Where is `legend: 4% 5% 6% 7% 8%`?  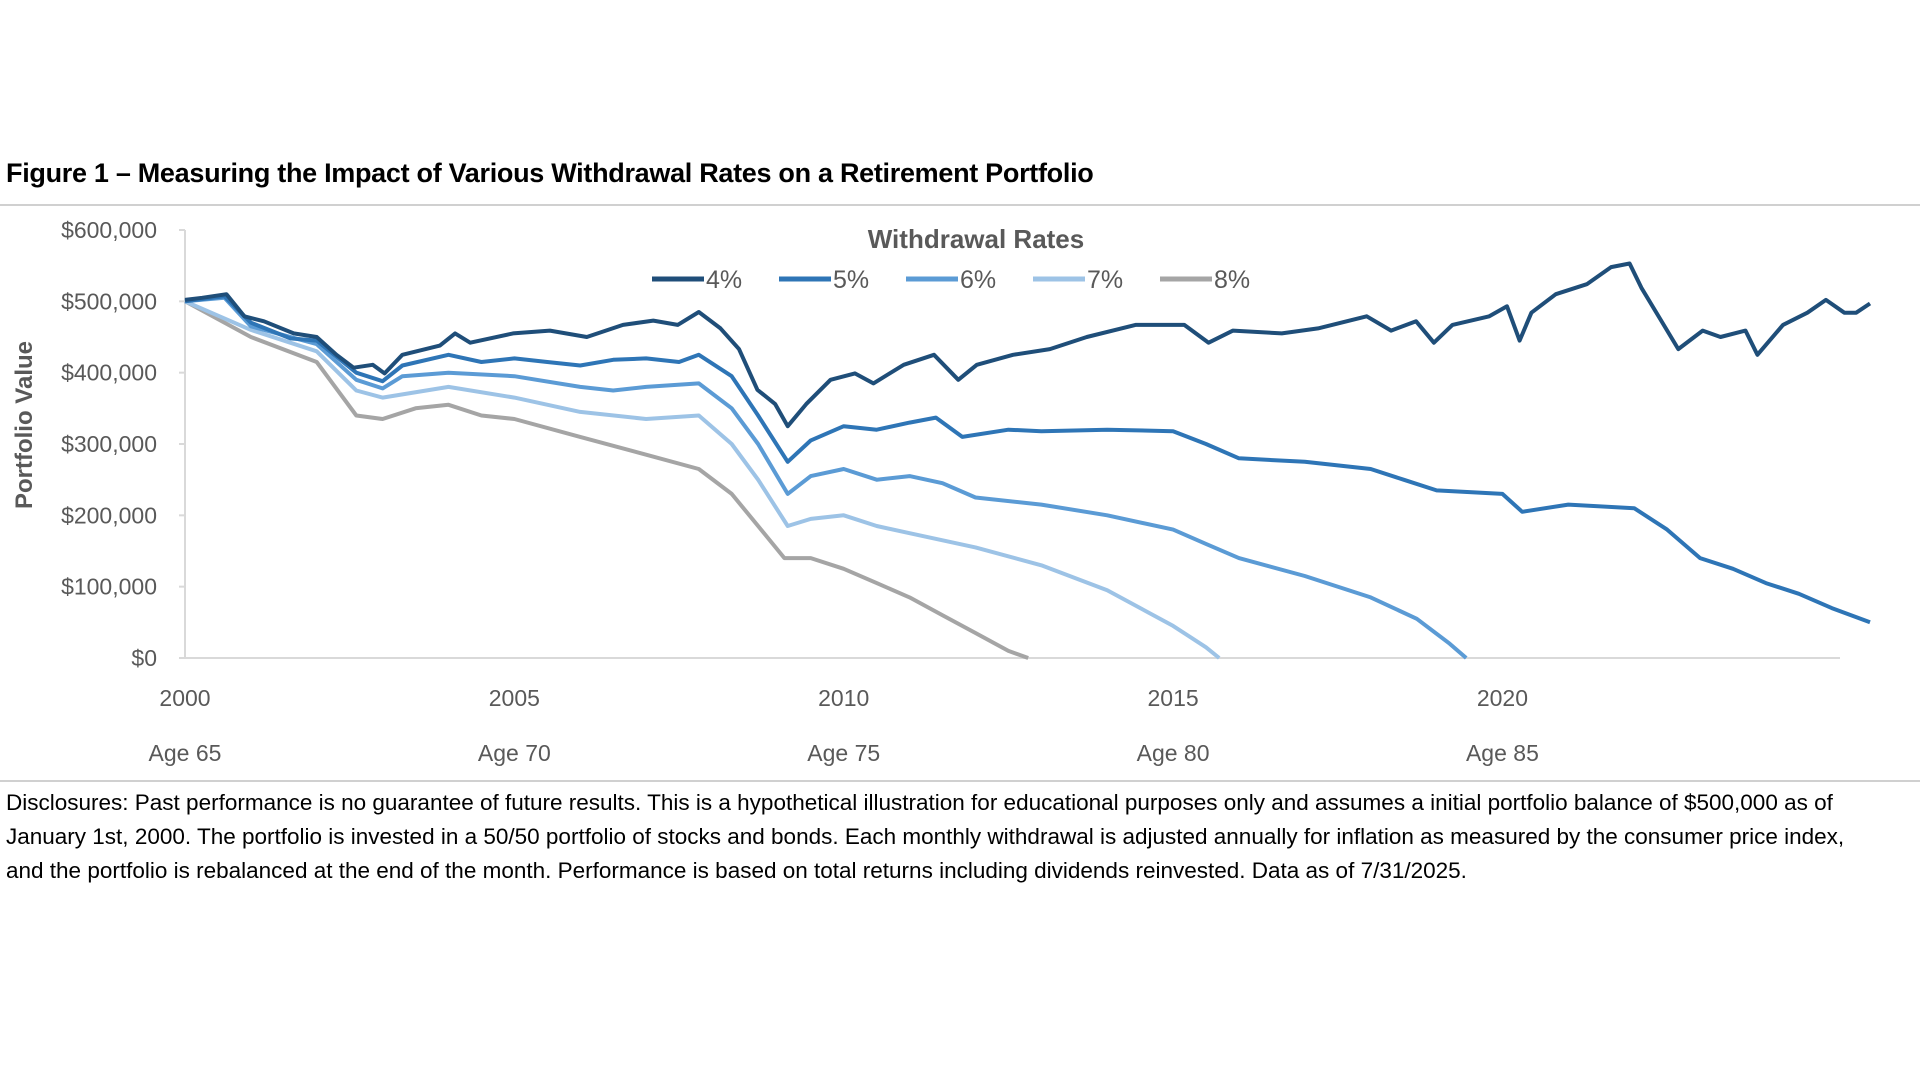 legend: 4% 5% 6% 7% 8% is located at coordinates (951, 280).